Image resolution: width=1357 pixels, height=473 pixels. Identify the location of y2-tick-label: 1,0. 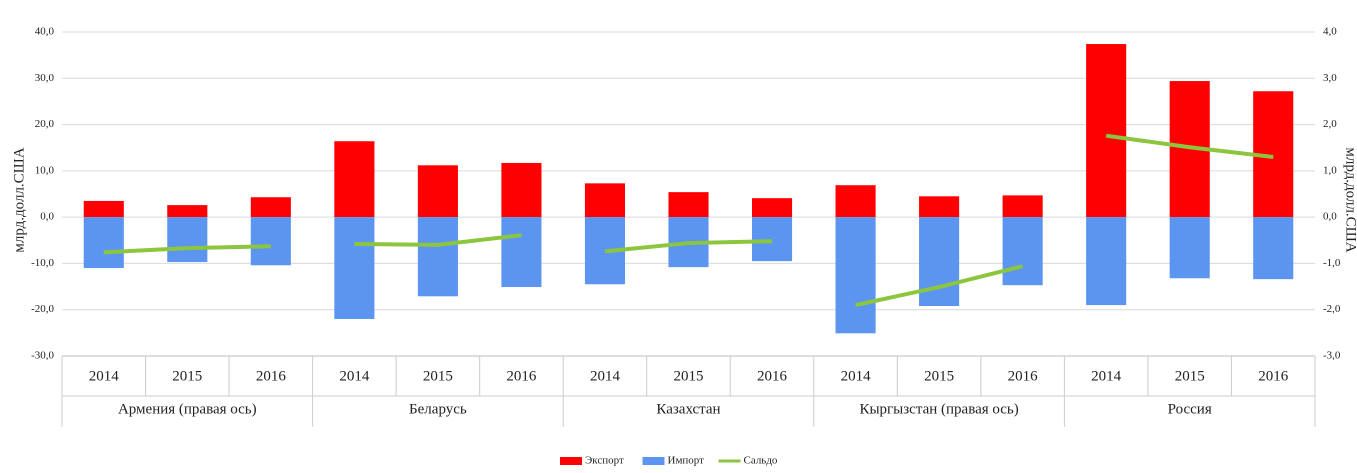
(1330, 170).